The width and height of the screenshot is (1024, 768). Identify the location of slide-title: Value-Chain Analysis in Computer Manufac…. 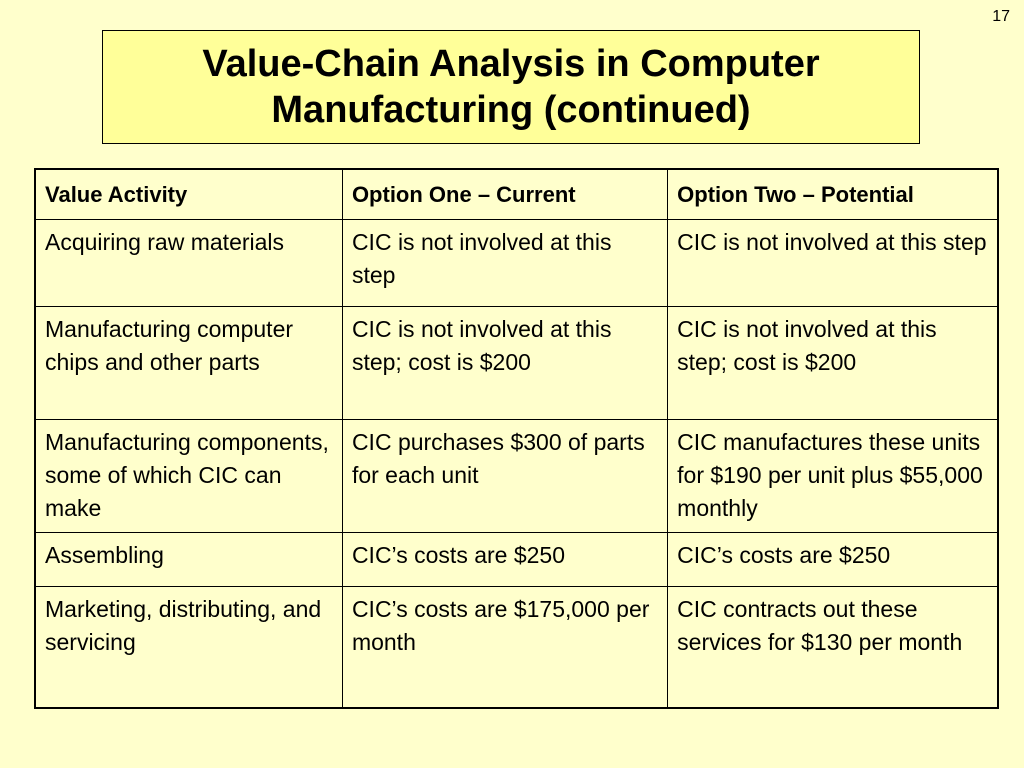
(510, 87).